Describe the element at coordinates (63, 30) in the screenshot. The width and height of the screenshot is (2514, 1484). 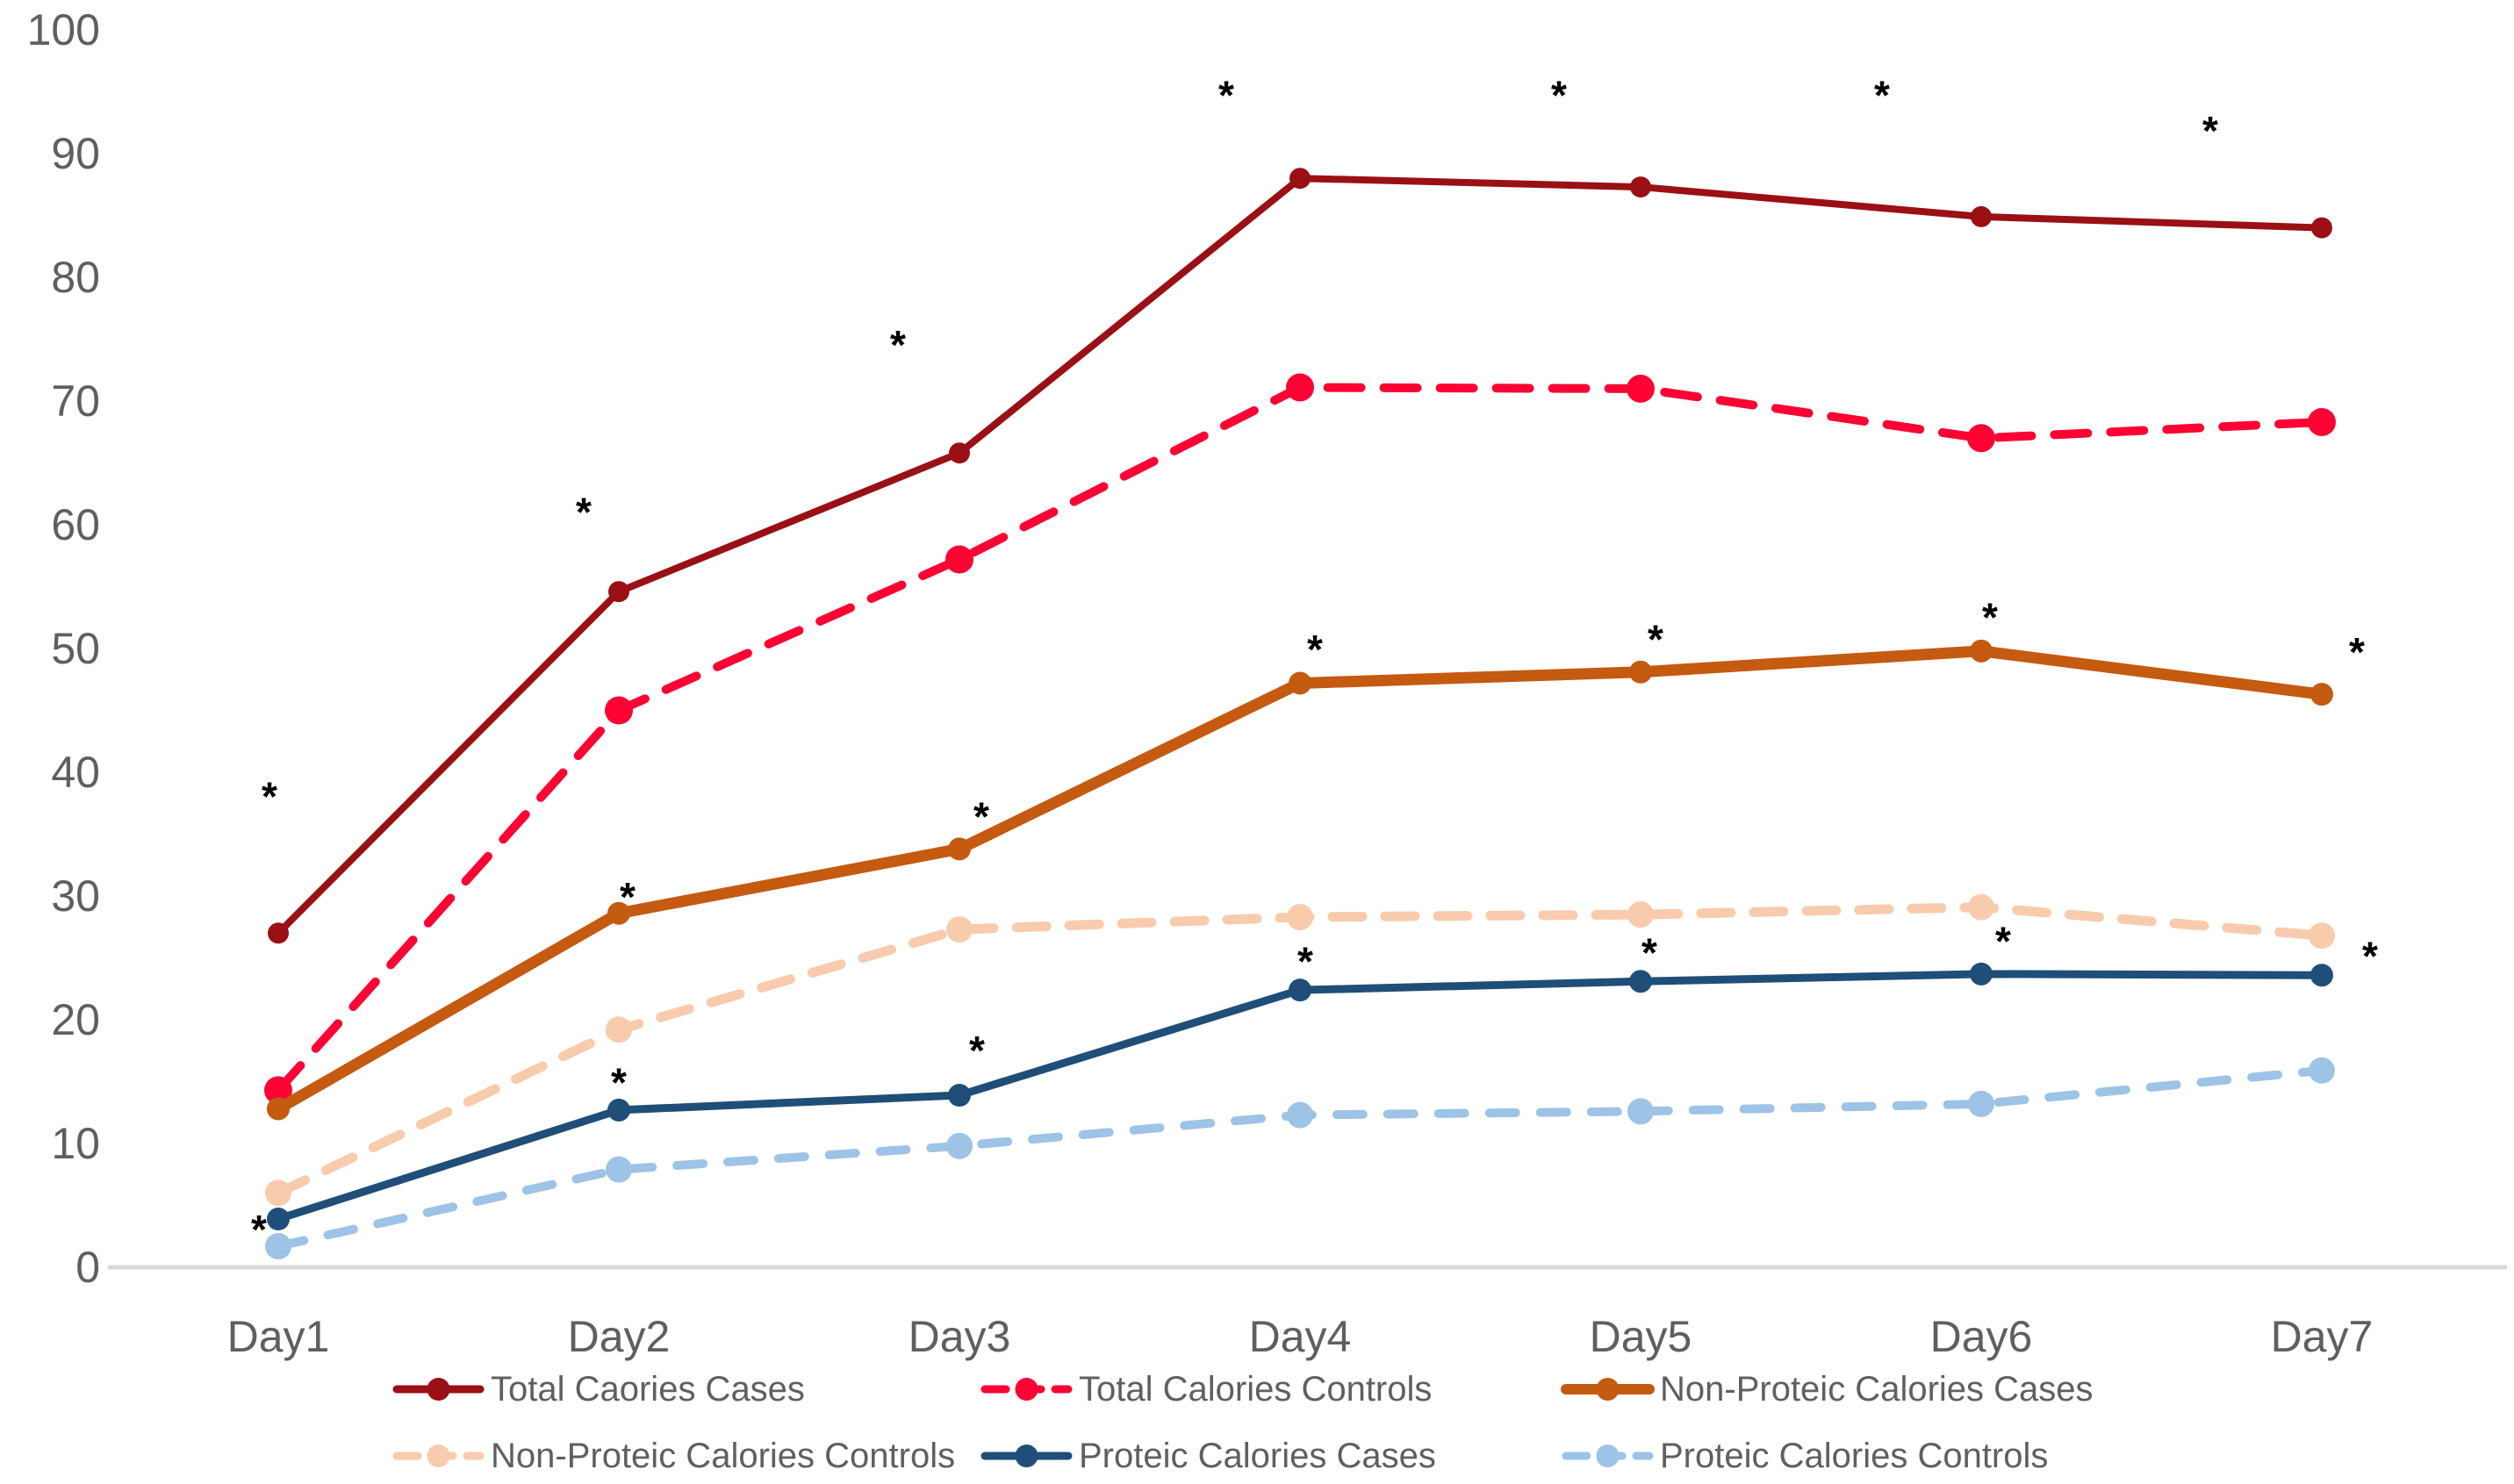
I see `y-axis-tick-label: 100` at that location.